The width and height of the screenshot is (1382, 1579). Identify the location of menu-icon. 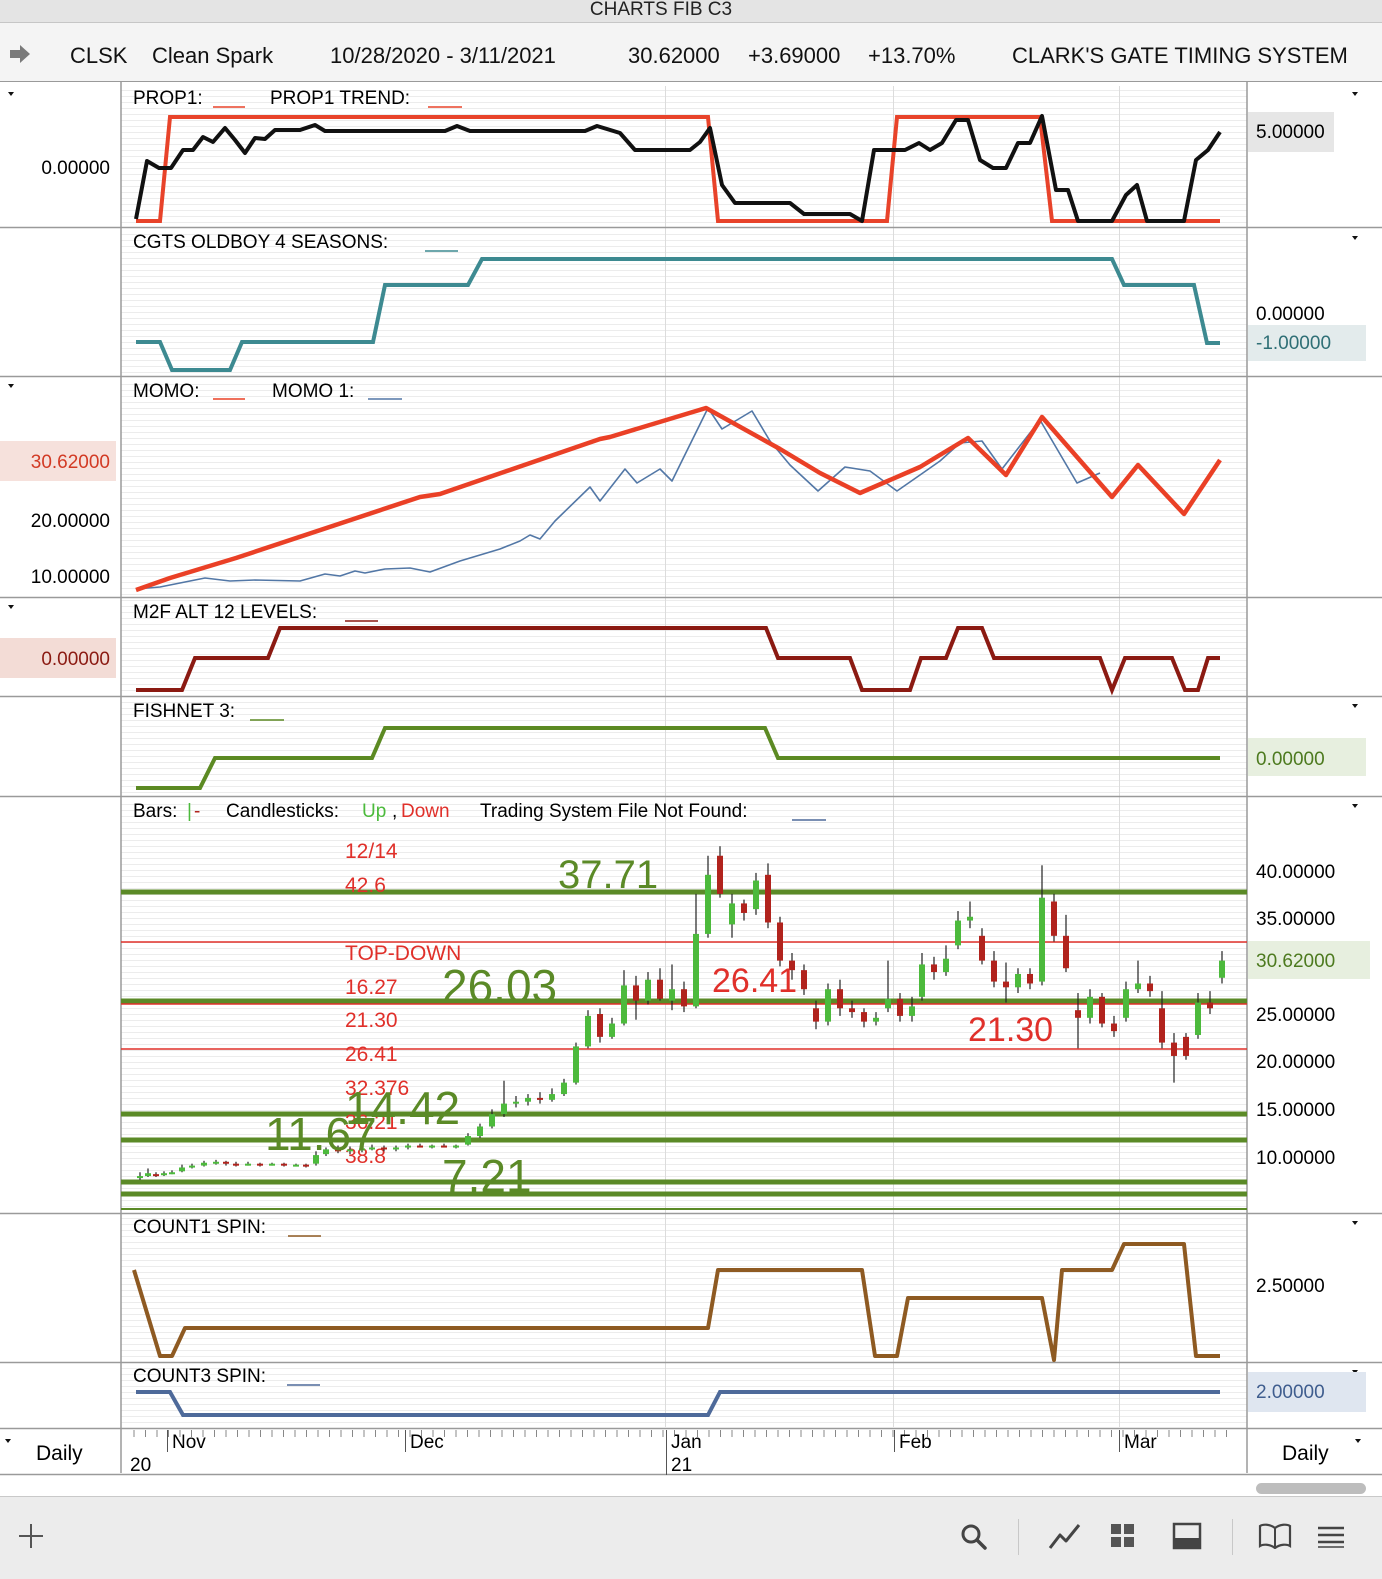
(1331, 1537).